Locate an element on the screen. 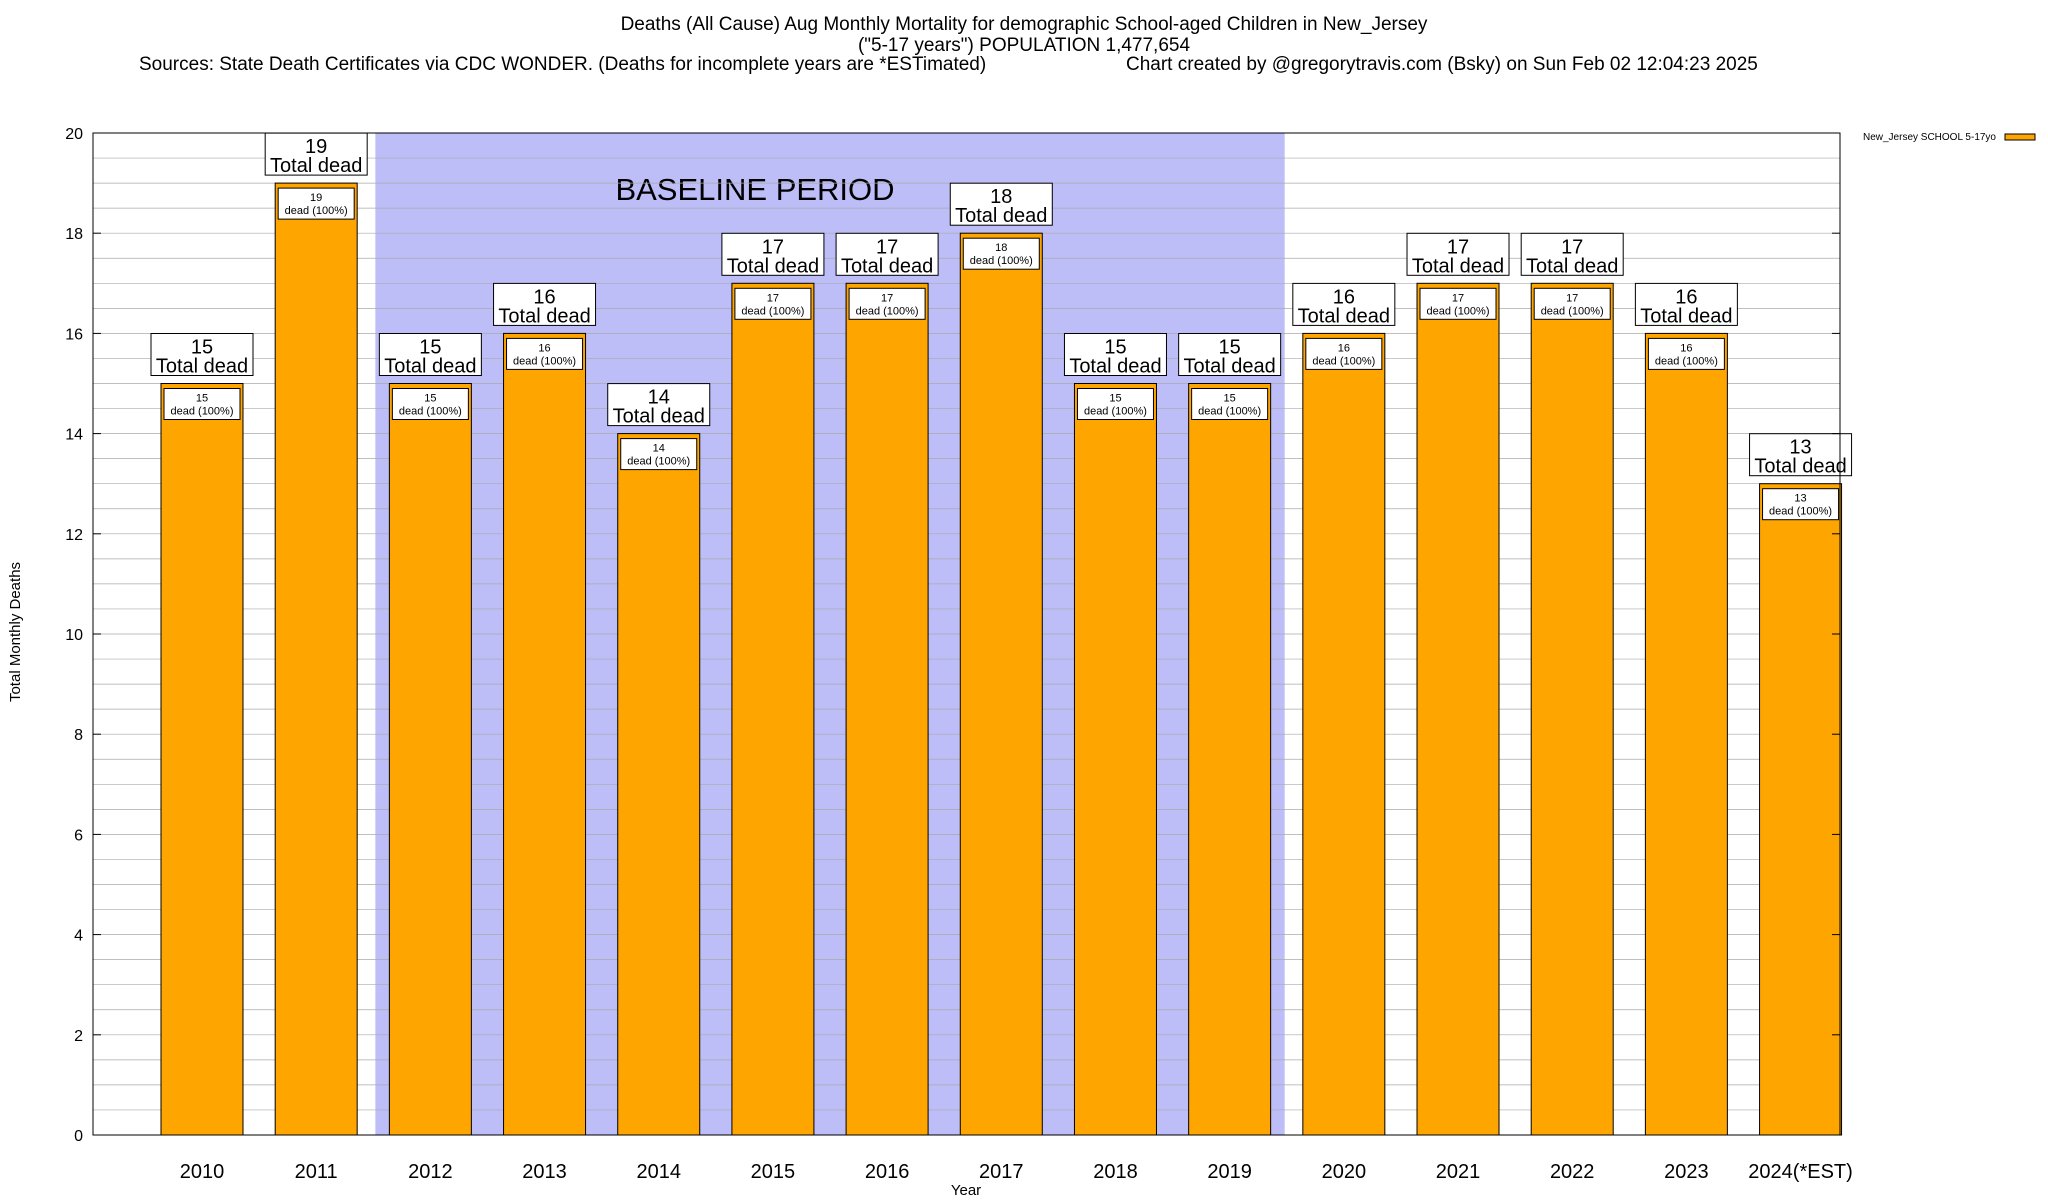 Image resolution: width=2048 pixels, height=1200 pixels. bar-2019 is located at coordinates (1230, 759).